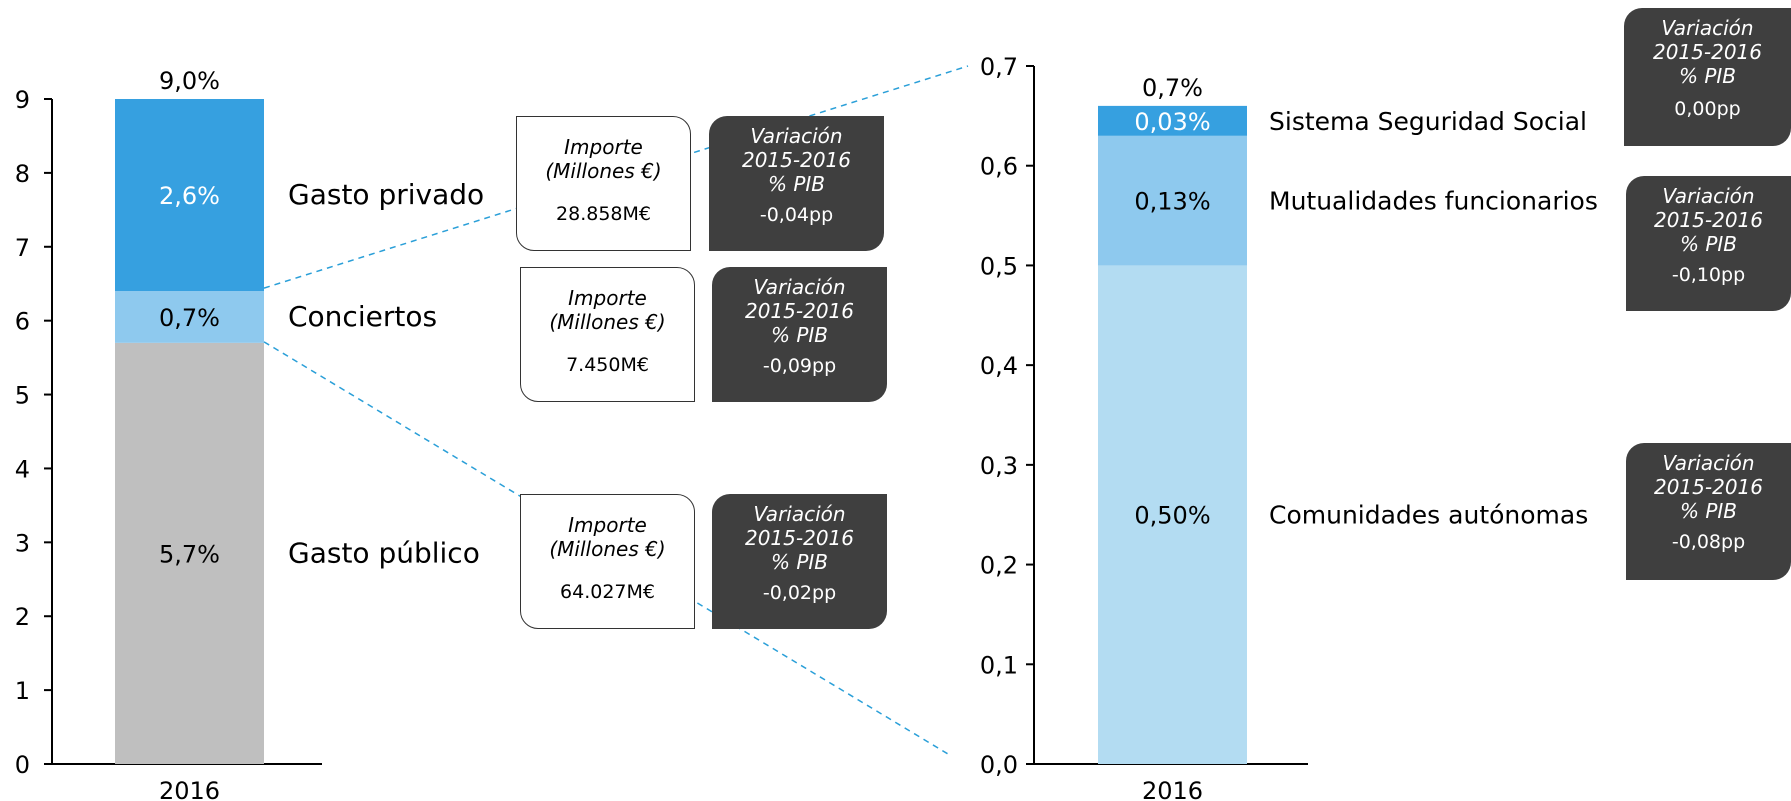 This screenshot has width=1791, height=801. I want to click on variacion-box-publico: Variación 2015-2016 % PIB -0,02pp, so click(799, 561).